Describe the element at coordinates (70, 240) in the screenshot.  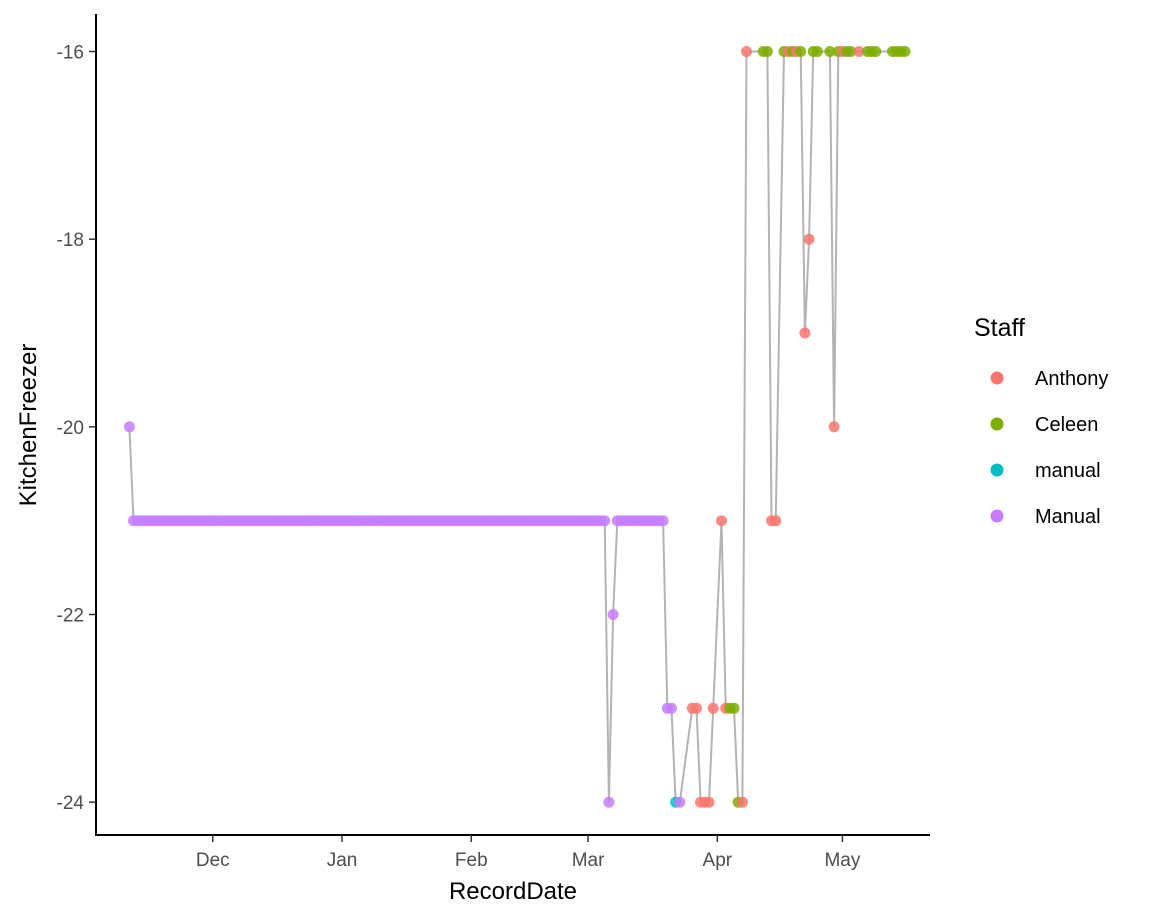
I see `y-tick-label: -18` at that location.